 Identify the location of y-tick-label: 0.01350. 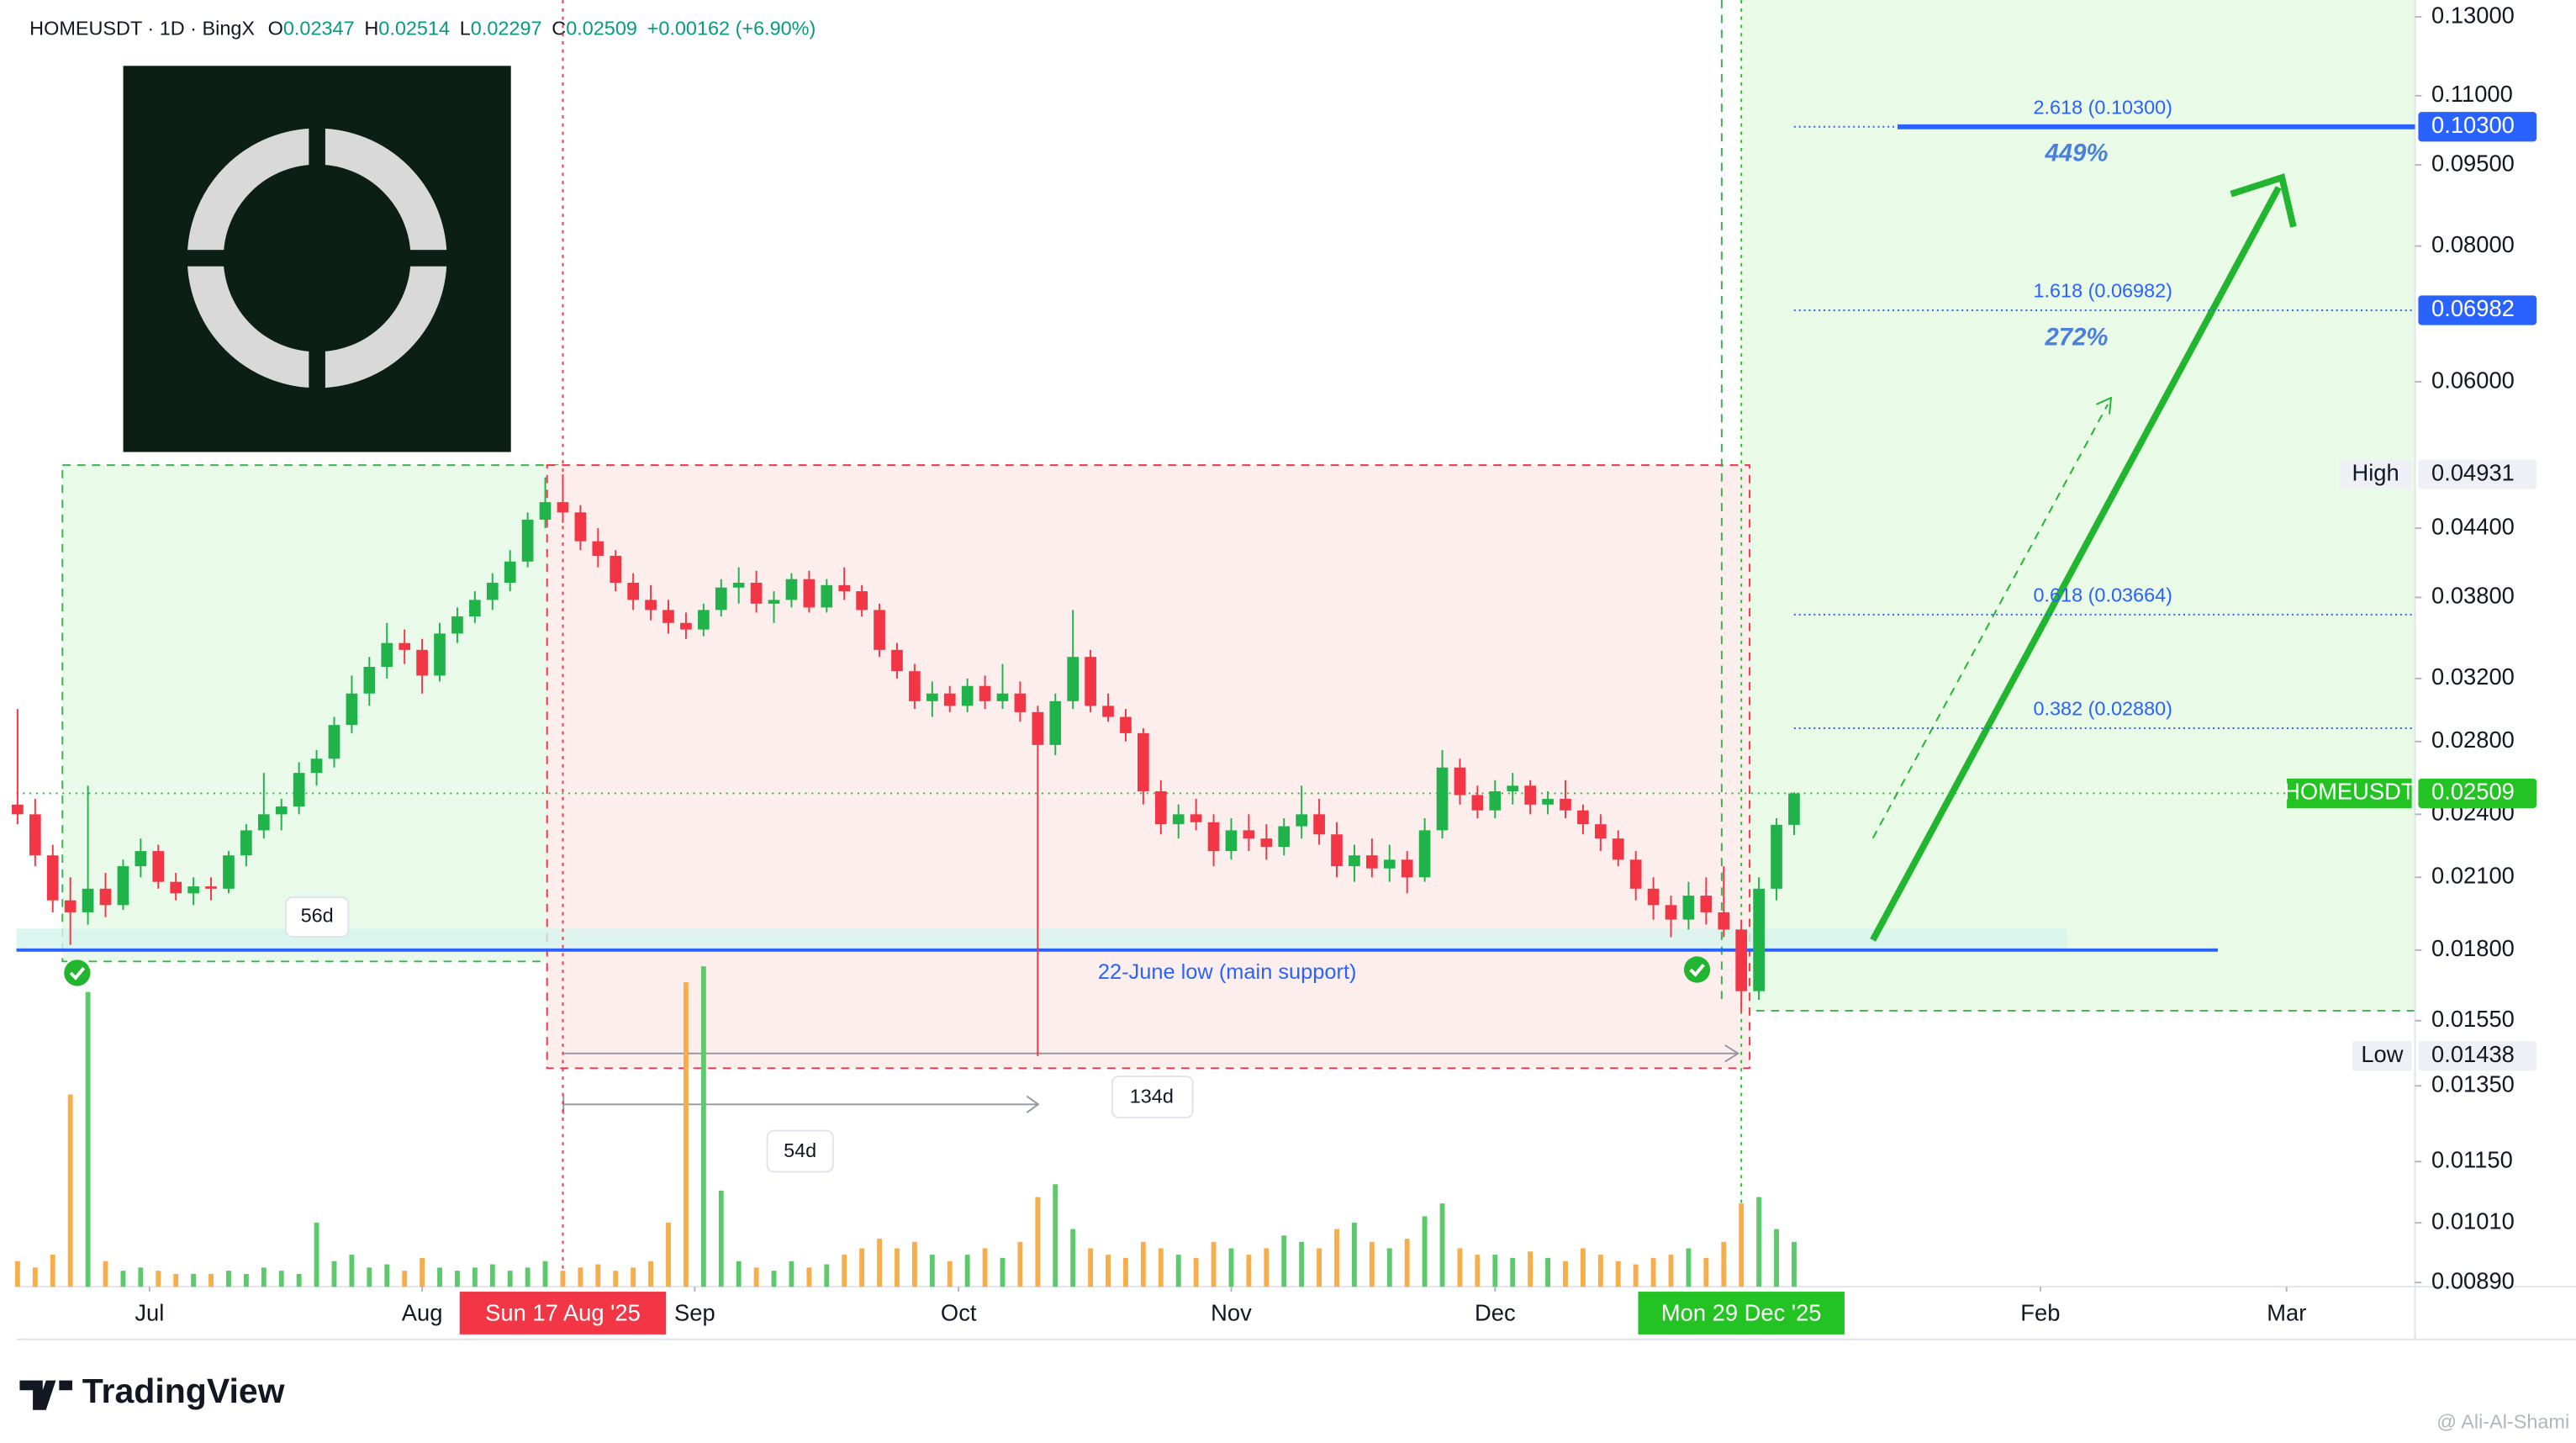
(2473, 1084).